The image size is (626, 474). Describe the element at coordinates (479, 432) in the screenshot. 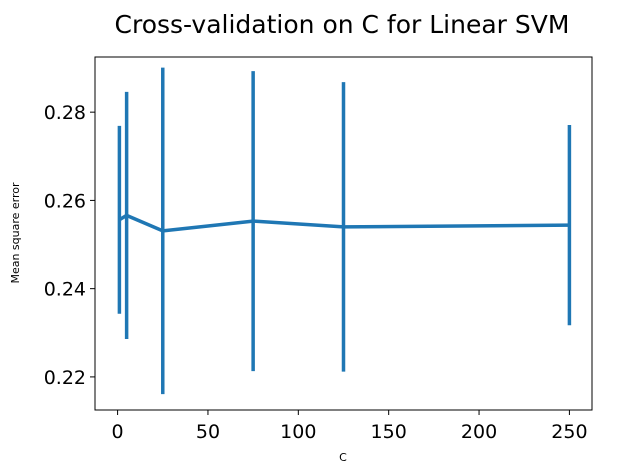

I see `x-tick-label: 200` at that location.